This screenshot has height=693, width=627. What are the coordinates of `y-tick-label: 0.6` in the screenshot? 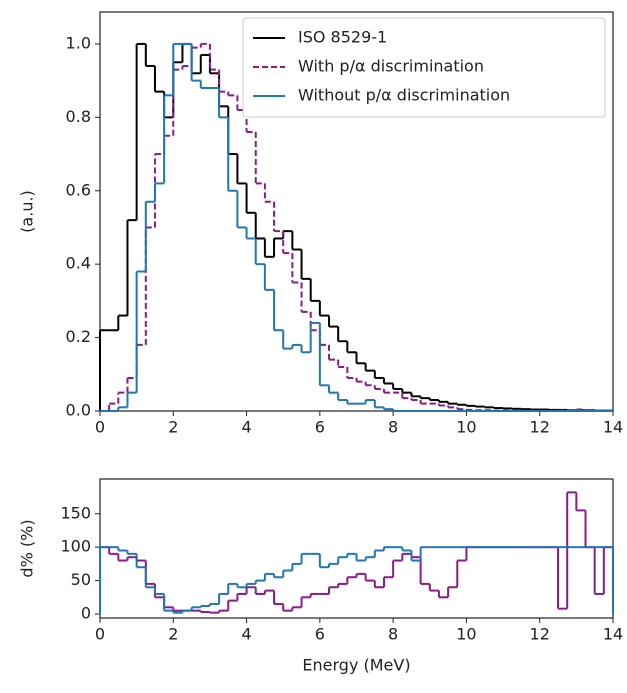 It's located at (78, 189).